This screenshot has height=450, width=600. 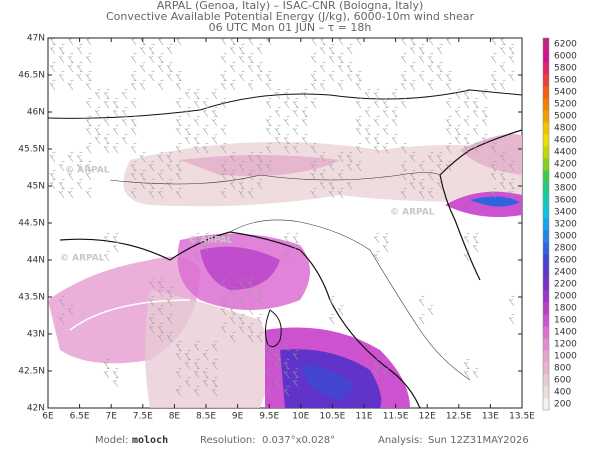 I want to click on lon-label: 10.5E, so click(x=333, y=417).